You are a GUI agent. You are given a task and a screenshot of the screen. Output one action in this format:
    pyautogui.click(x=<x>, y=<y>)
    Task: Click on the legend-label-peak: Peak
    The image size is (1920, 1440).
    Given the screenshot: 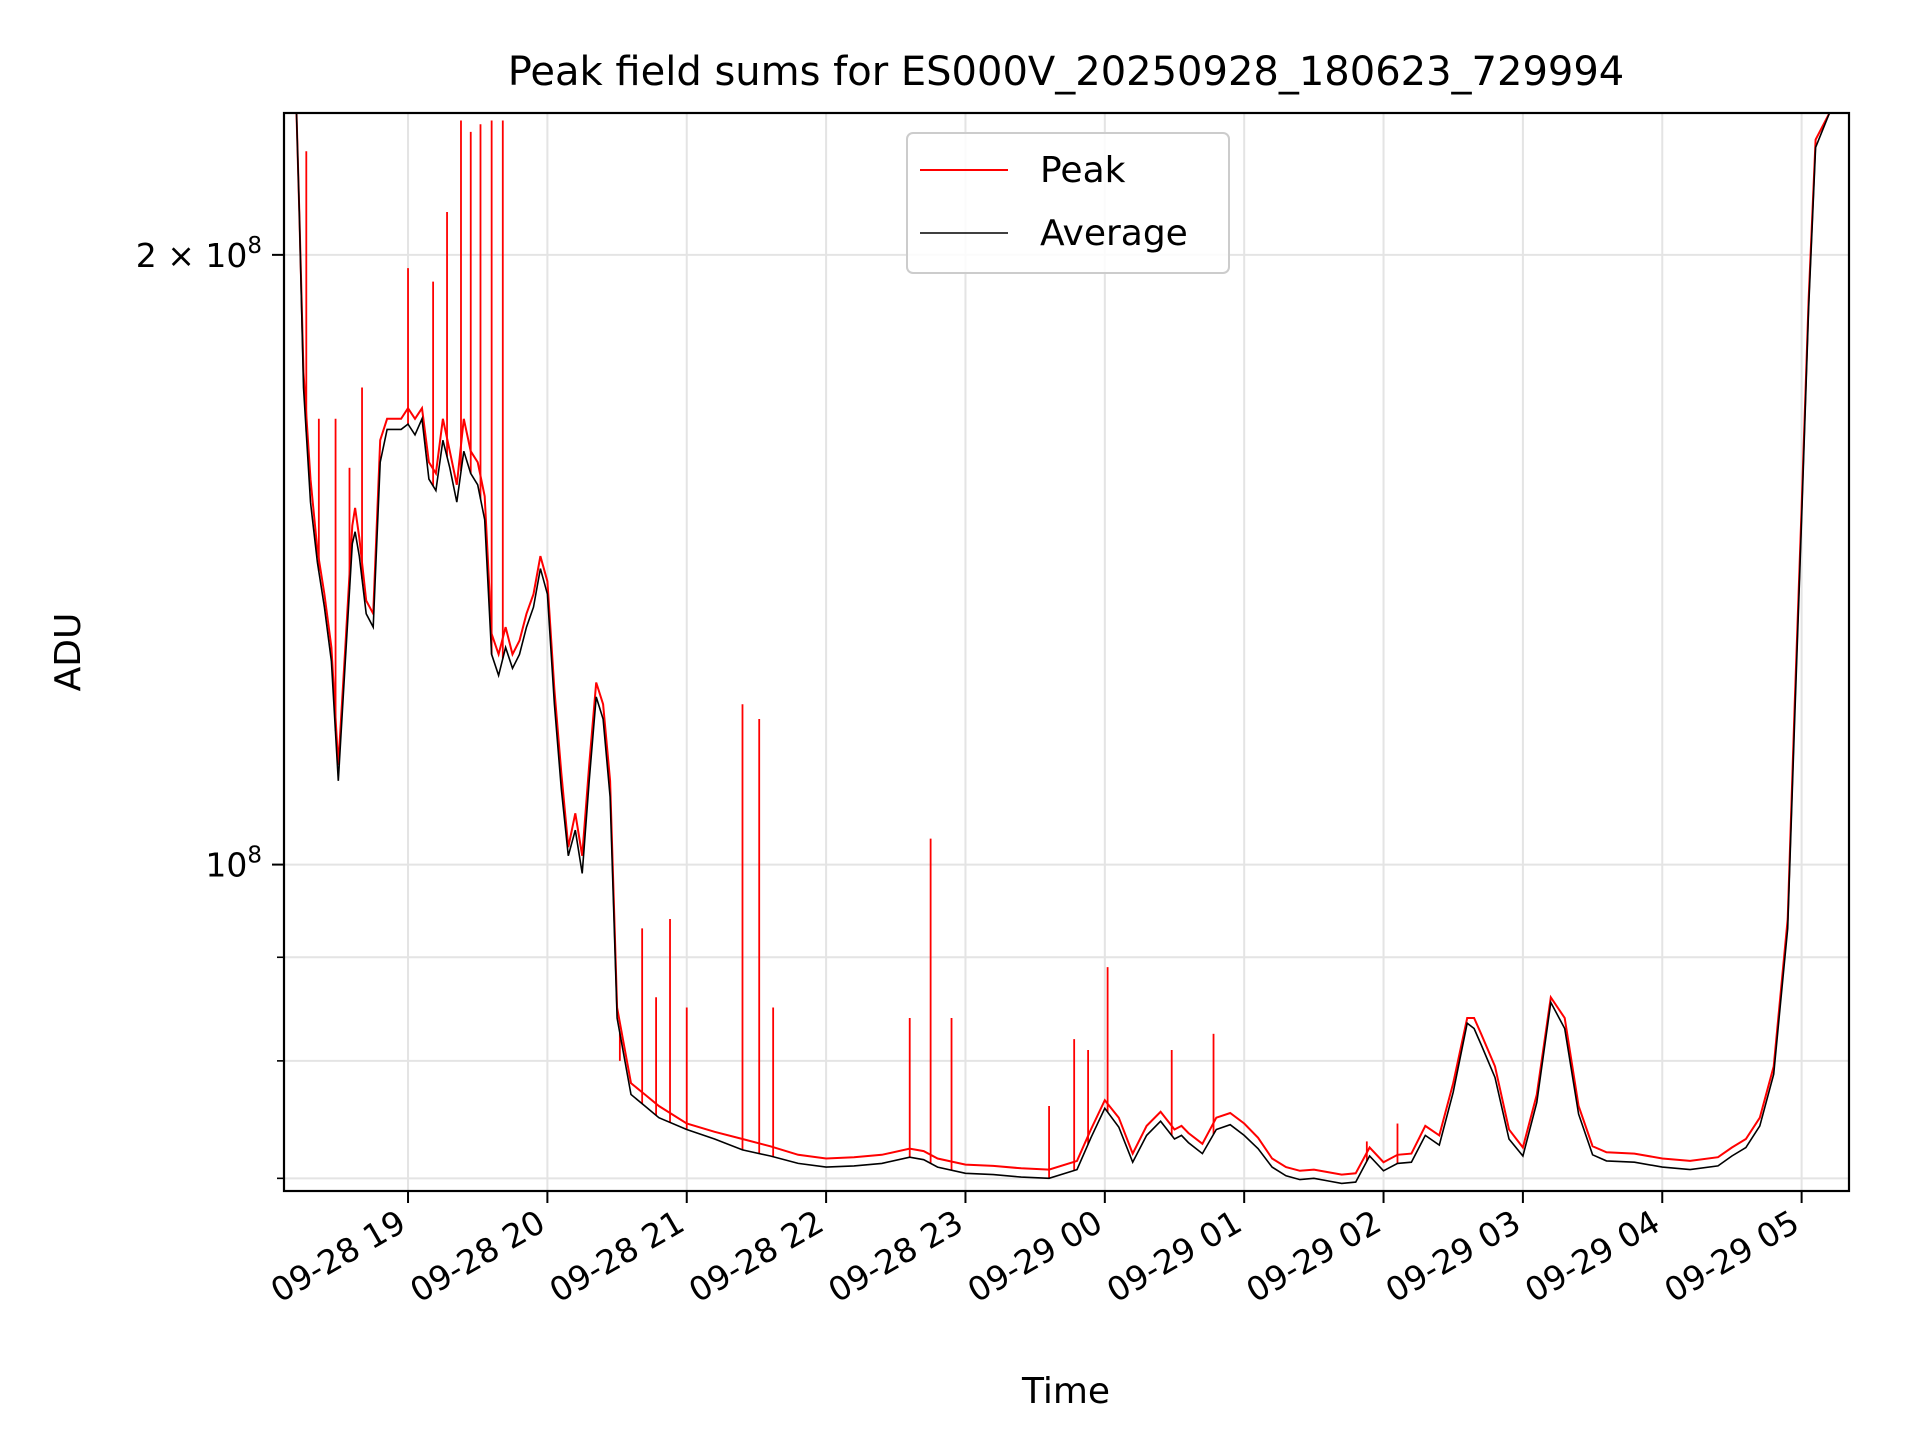 What is the action you would take?
    pyautogui.click(x=1083, y=170)
    